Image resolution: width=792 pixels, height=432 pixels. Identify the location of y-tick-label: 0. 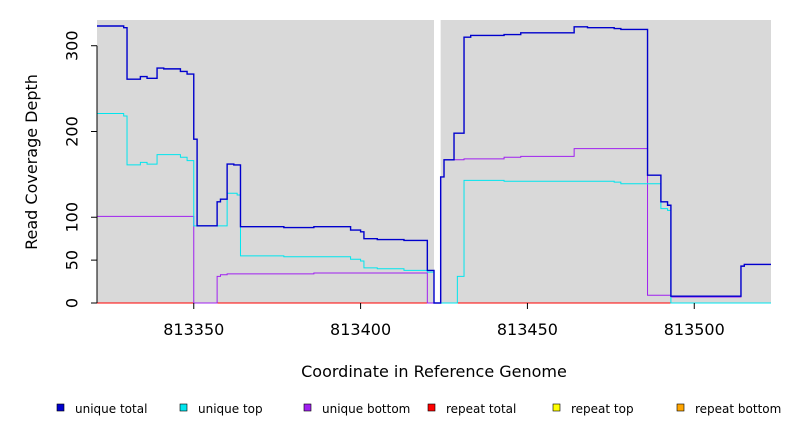
(72, 303).